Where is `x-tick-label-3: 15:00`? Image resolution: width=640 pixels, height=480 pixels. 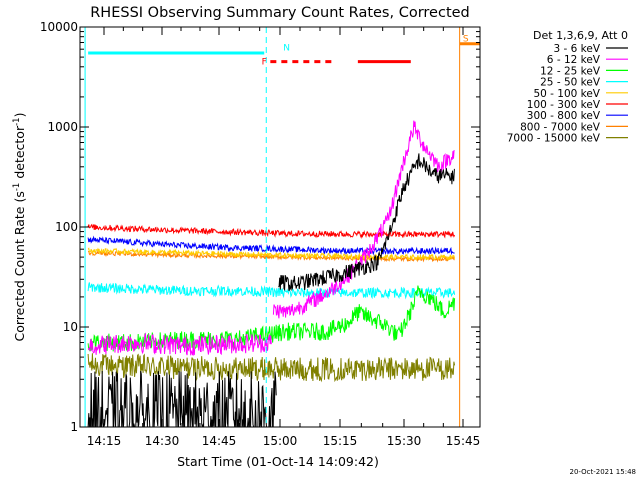
x-tick-label-3: 15:00 is located at coordinates (280, 441).